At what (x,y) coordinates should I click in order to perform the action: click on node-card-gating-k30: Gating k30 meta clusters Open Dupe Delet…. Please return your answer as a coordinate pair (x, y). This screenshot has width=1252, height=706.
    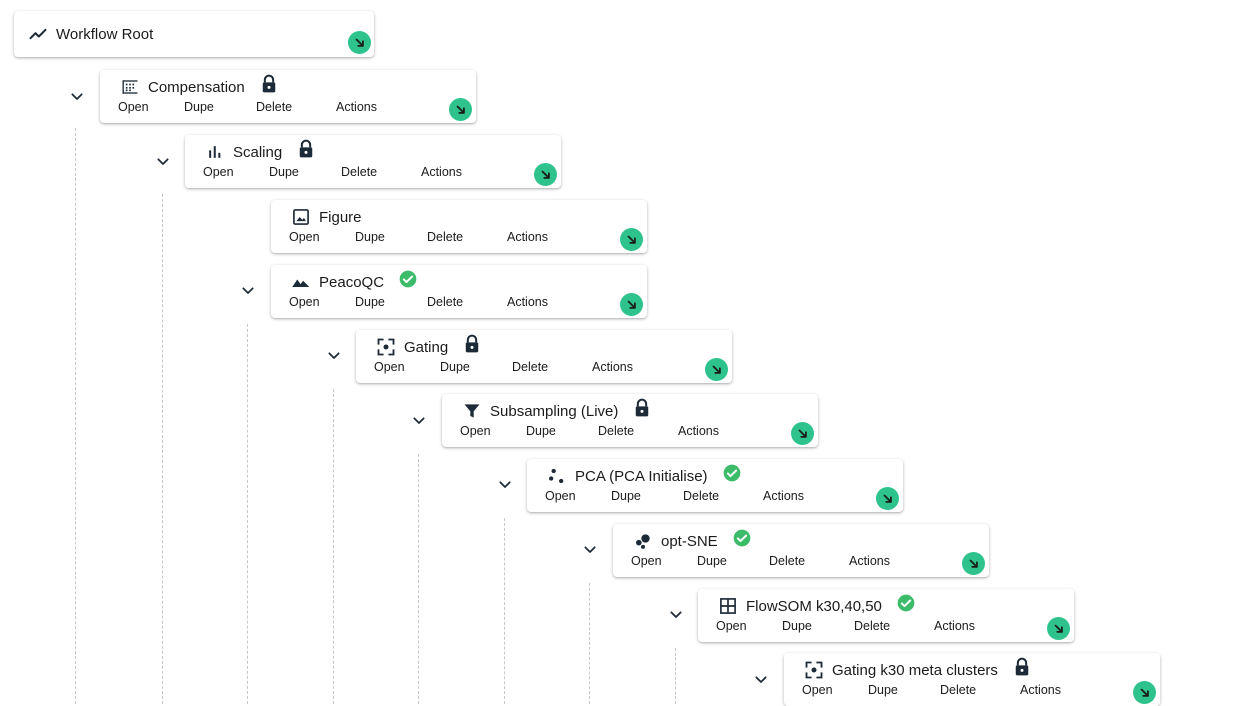
    Looking at the image, I should click on (972, 679).